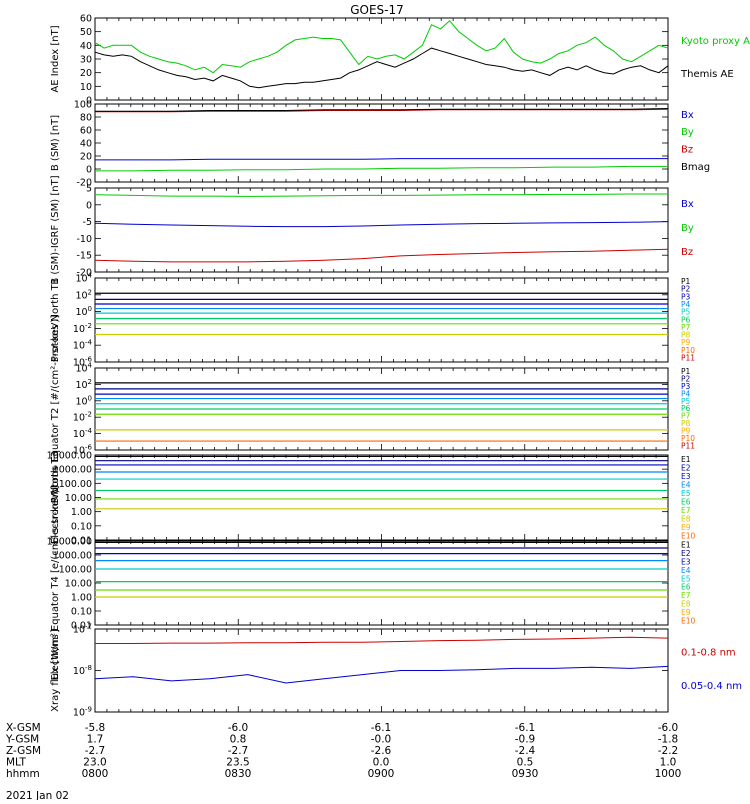 Image resolution: width=750 pixels, height=804 pixels. I want to click on legend-label: P5, so click(686, 401).